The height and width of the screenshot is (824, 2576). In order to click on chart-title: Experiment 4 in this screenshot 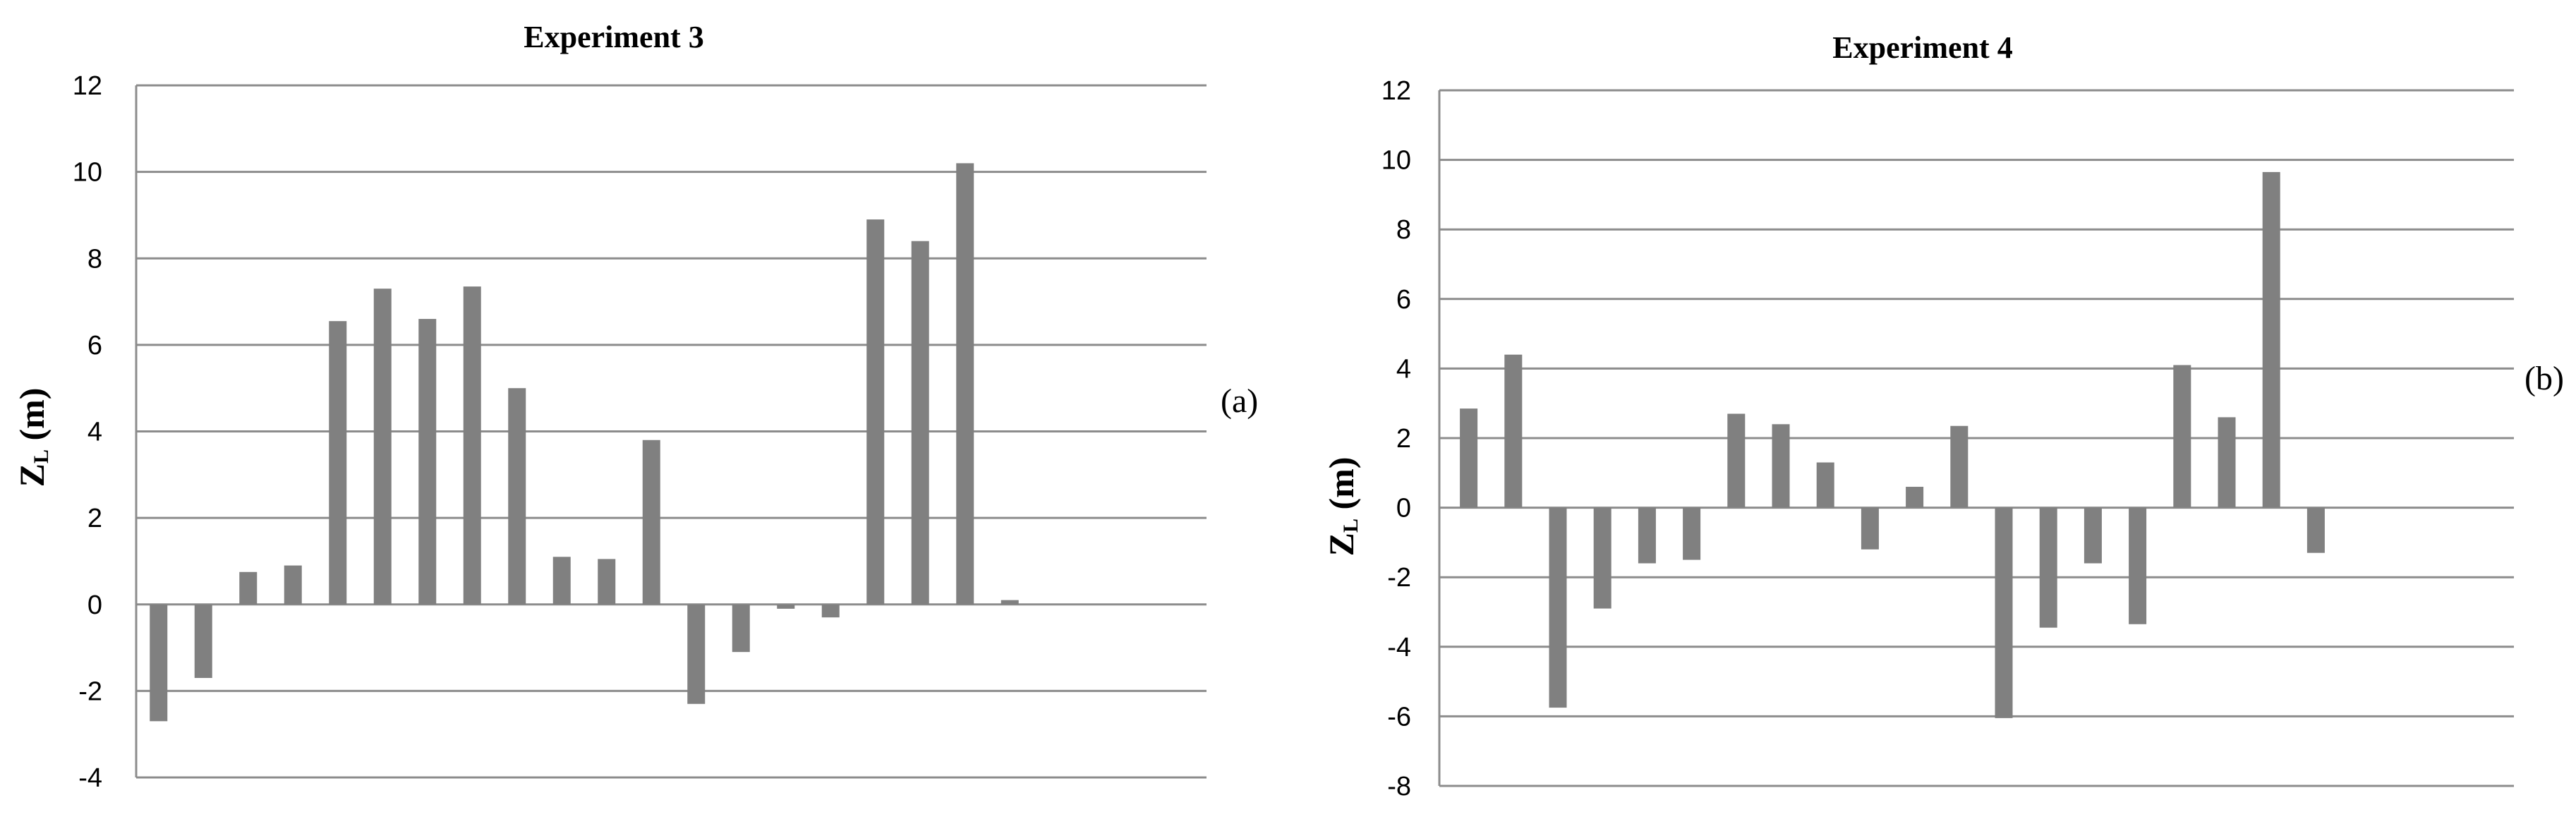, I will do `click(1922, 48)`.